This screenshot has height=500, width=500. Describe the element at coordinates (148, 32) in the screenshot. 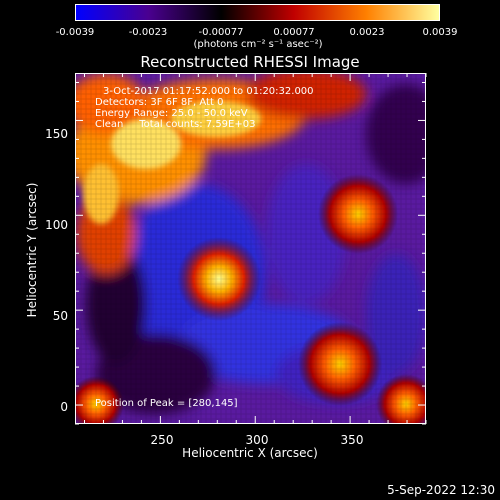

I see `colorbar-tick-label: -0.0023` at that location.